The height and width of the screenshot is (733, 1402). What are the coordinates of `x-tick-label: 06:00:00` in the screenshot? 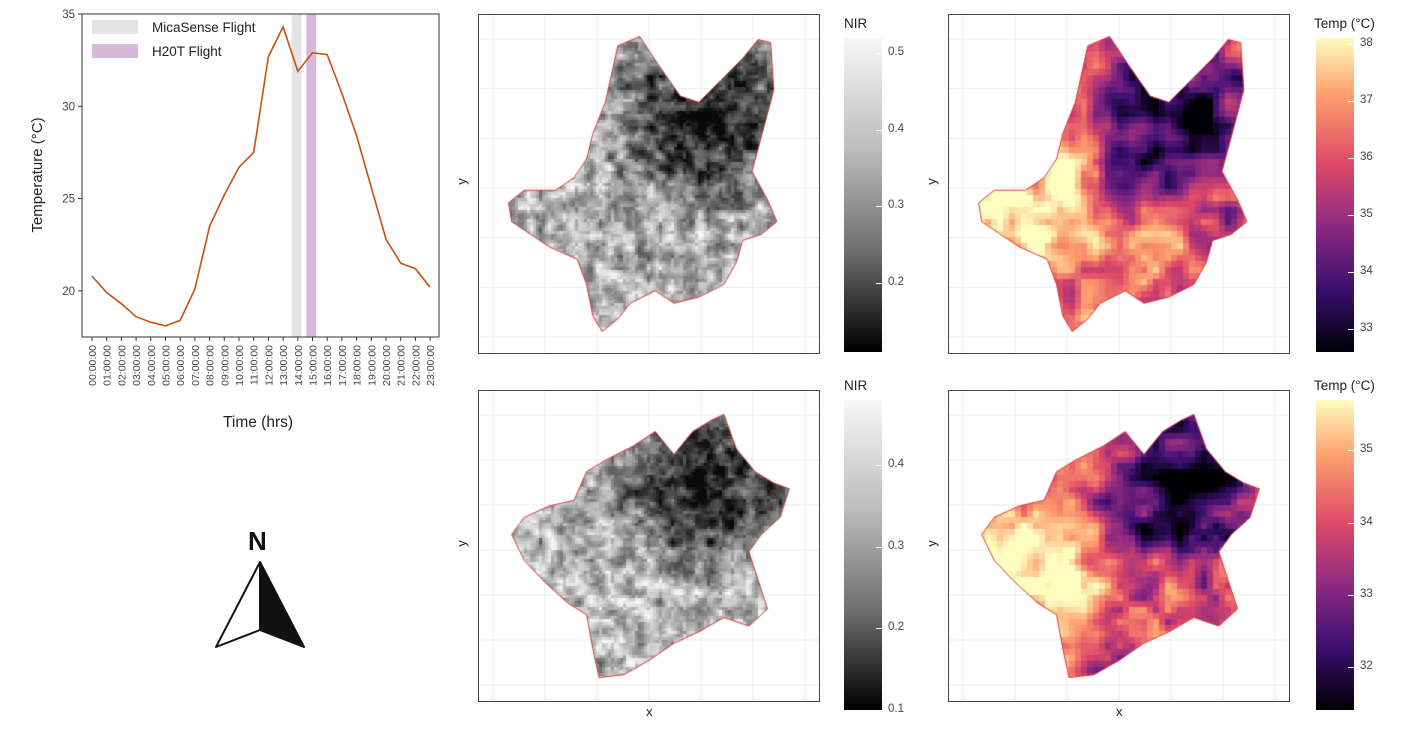 It's located at (181, 365).